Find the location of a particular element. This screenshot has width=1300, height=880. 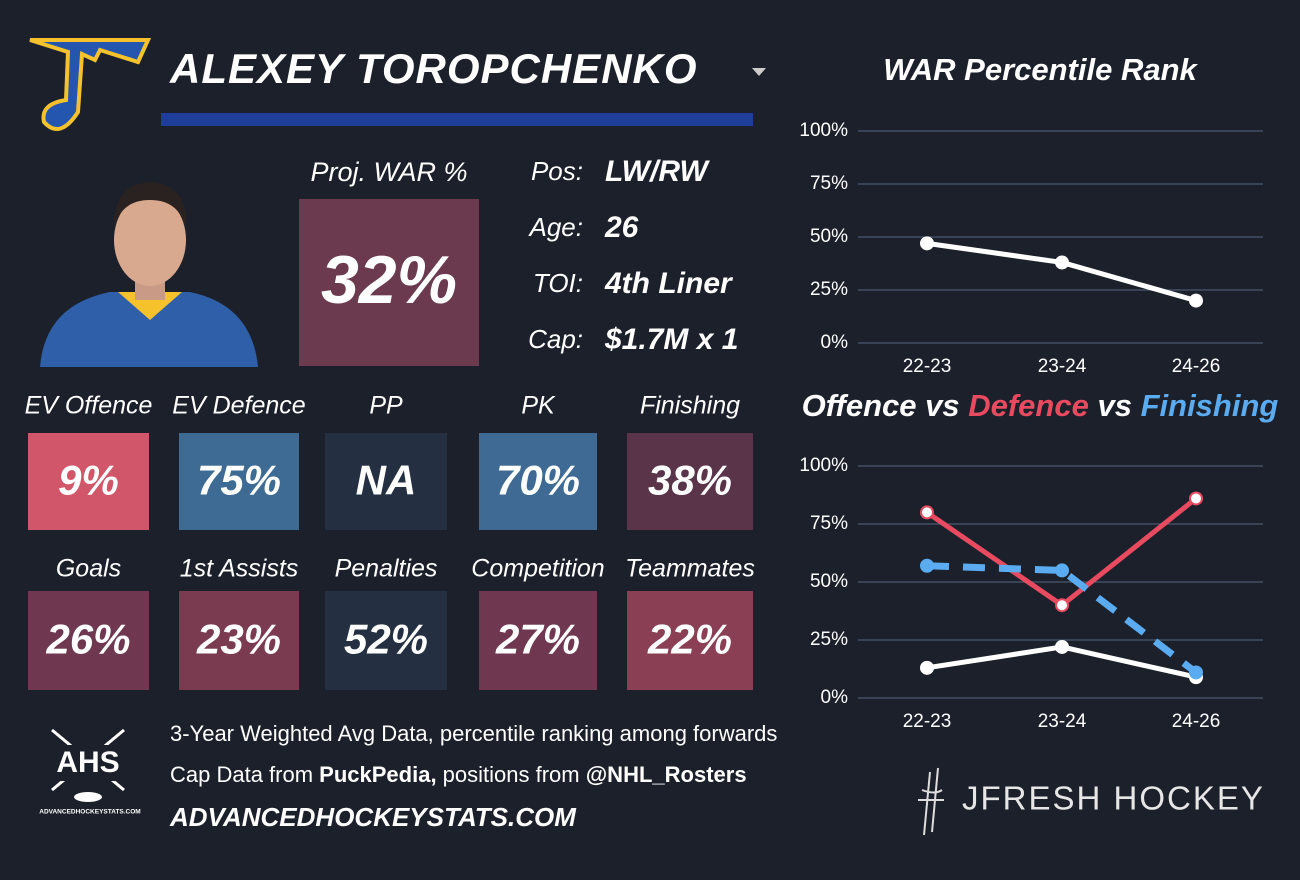

player-name: ALEXEY TOROPCHENKO is located at coordinates (433, 68).